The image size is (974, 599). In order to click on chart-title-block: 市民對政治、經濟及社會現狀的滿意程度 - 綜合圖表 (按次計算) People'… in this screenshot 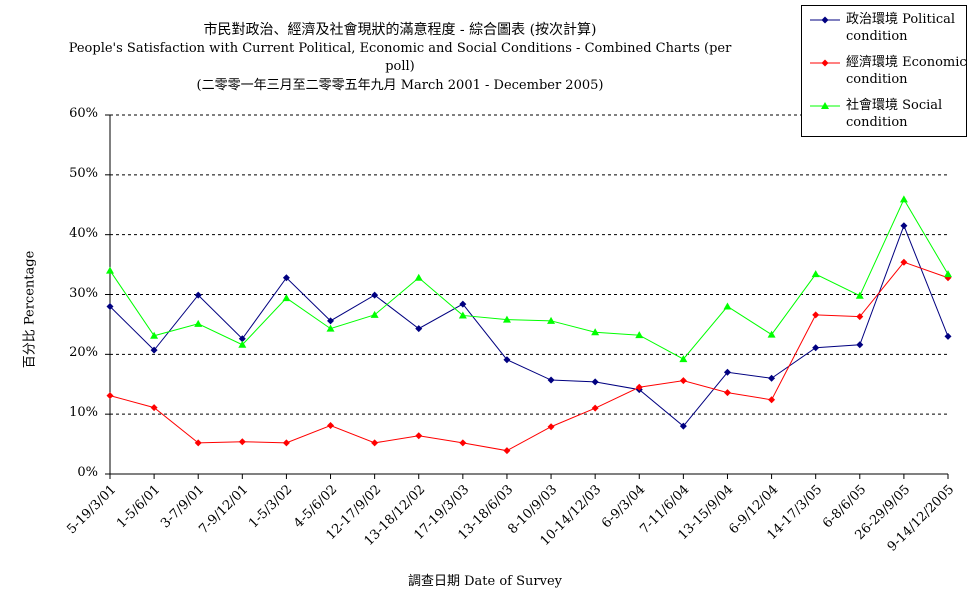, I will do `click(400, 58)`.